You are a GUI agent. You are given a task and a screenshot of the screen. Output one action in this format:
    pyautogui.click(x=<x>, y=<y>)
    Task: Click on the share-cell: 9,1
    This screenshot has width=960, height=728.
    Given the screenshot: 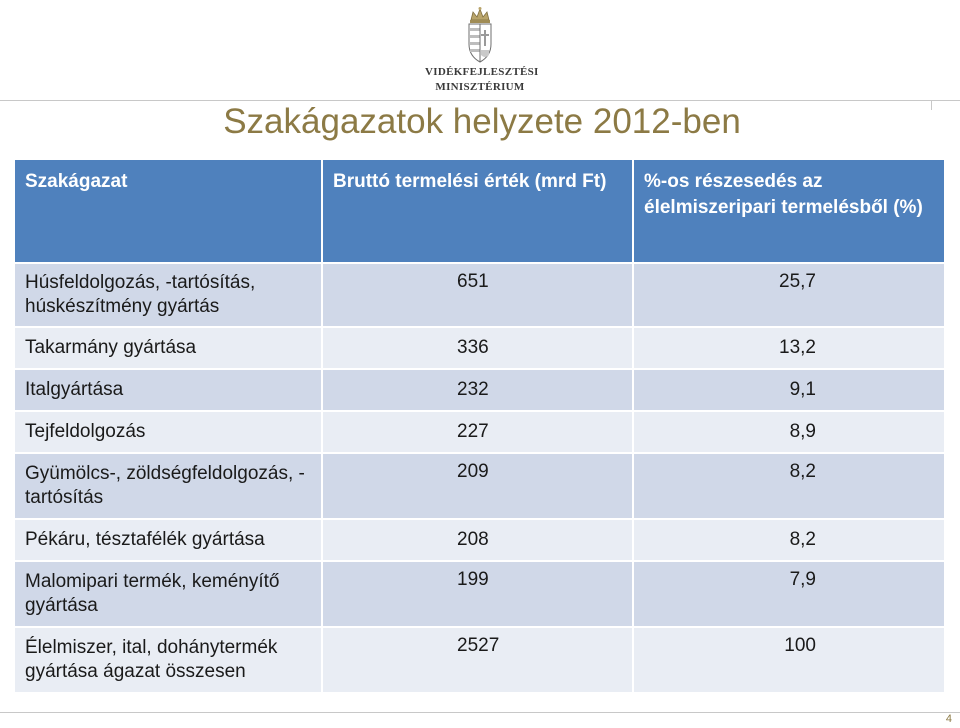 What is the action you would take?
    pyautogui.click(x=789, y=390)
    